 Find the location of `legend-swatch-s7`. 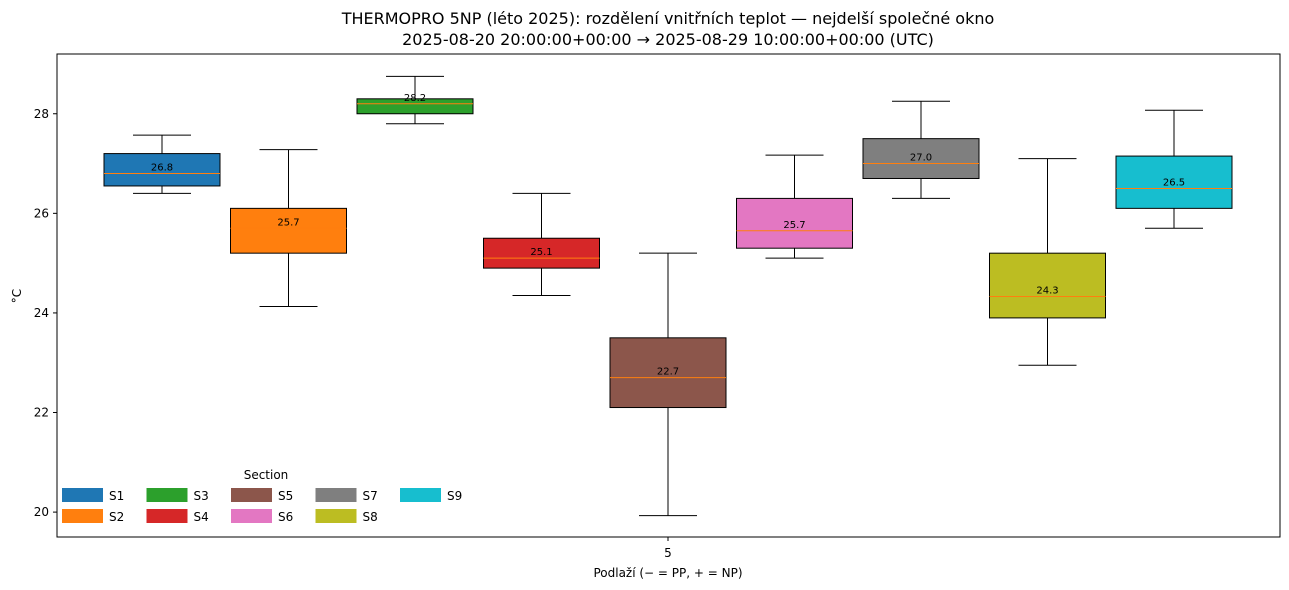

legend-swatch-s7 is located at coordinates (336, 495).